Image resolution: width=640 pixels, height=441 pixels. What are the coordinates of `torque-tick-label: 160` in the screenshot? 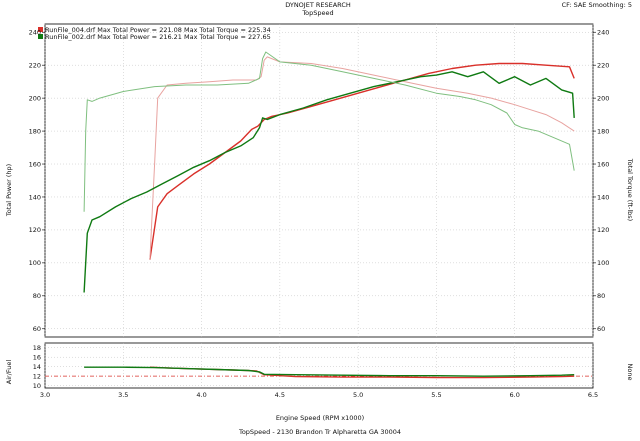 It's located at (603, 164).